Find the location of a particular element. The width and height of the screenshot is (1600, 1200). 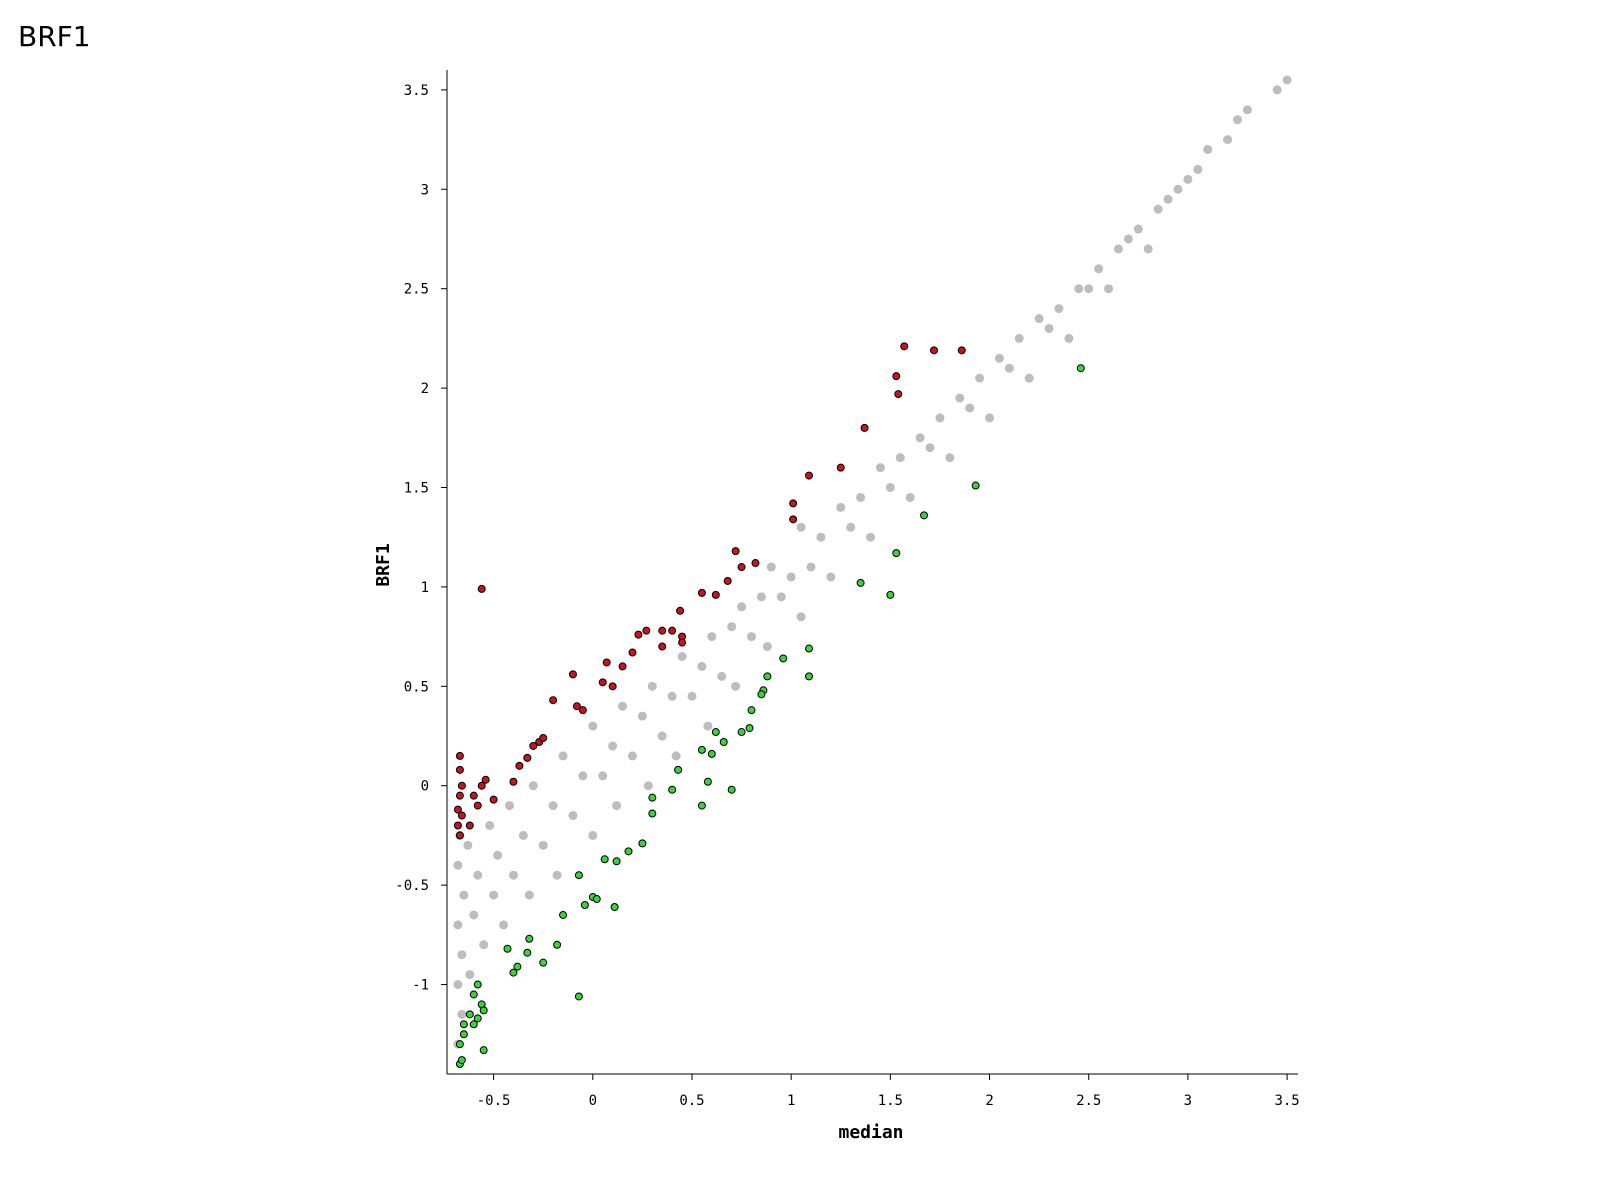

y-tick-label: 2.5 is located at coordinates (416, 290).